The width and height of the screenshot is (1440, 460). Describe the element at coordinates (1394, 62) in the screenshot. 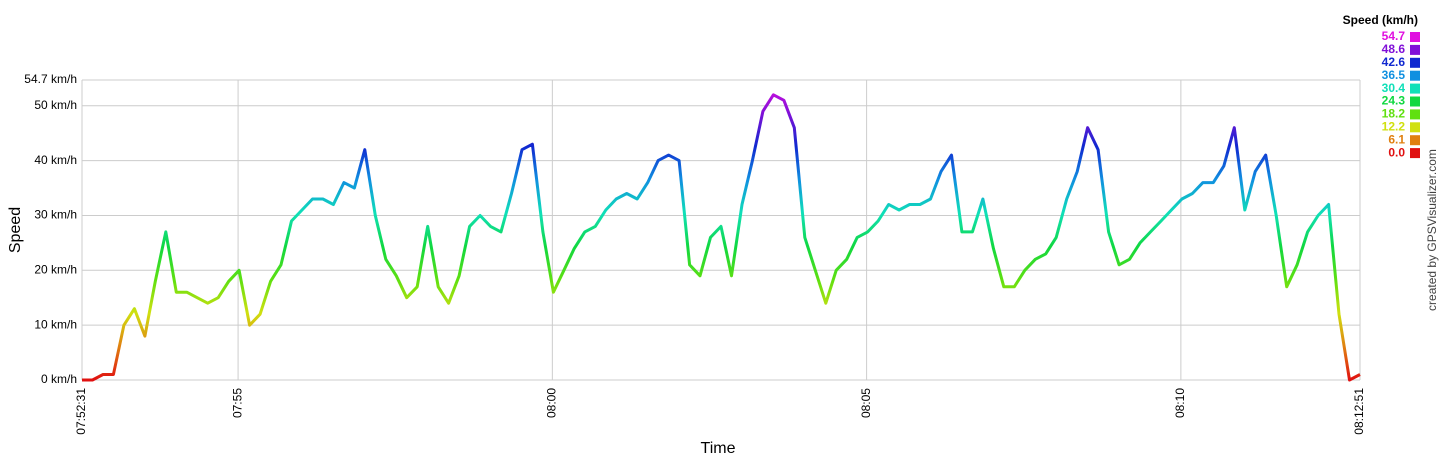

I see `legend-label: 42.6` at that location.